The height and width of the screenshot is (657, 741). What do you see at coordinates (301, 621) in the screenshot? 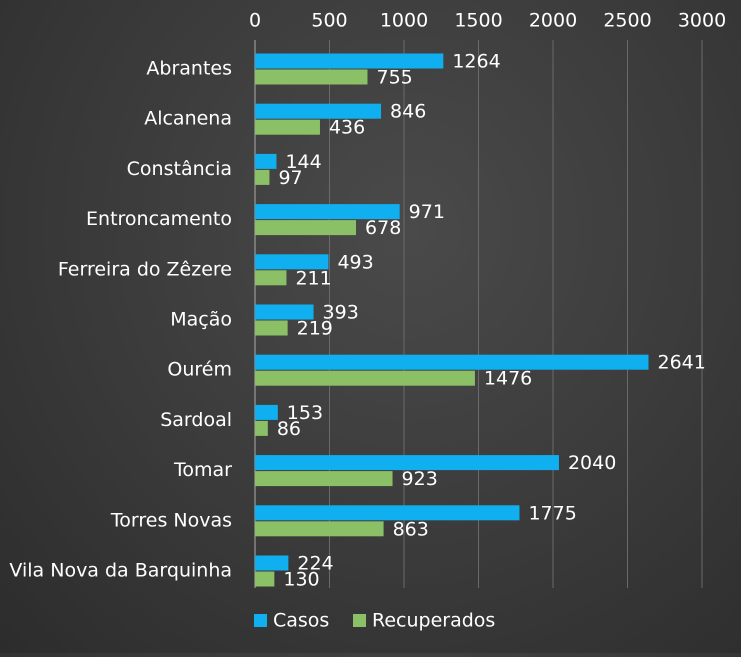
I see `legend-label-casos: Casos` at bounding box center [301, 621].